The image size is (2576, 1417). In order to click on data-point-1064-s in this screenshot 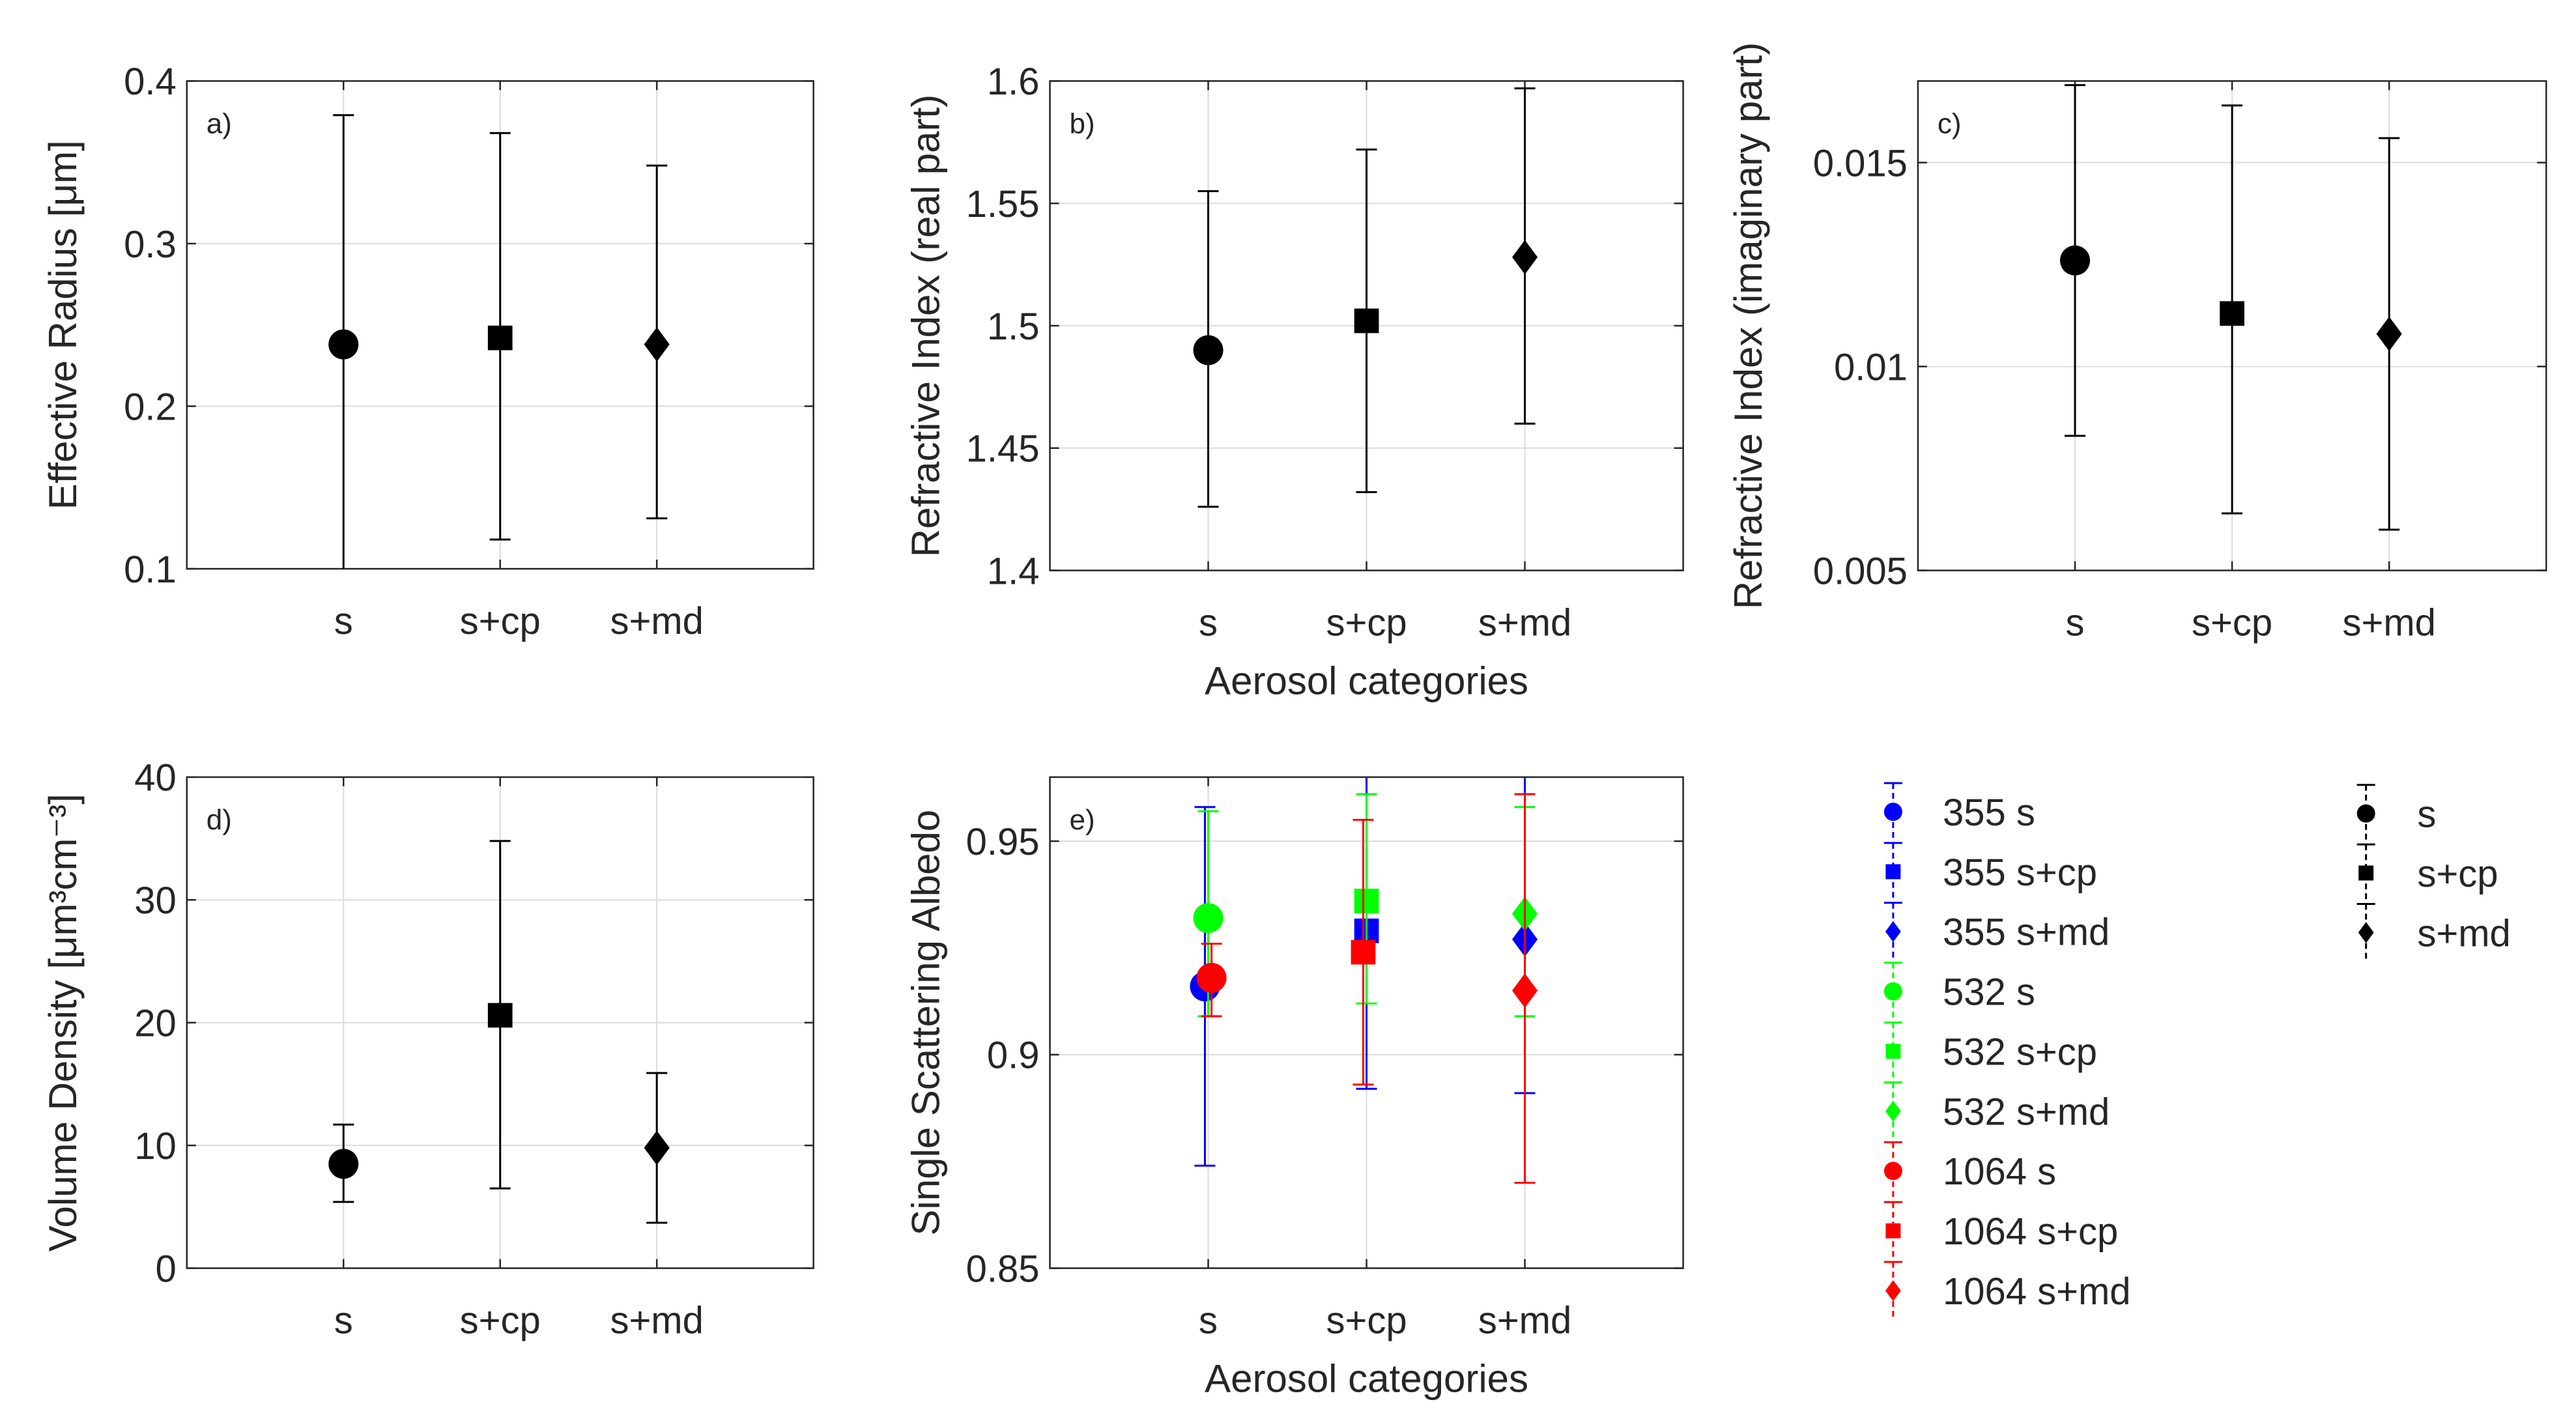, I will do `click(1211, 977)`.